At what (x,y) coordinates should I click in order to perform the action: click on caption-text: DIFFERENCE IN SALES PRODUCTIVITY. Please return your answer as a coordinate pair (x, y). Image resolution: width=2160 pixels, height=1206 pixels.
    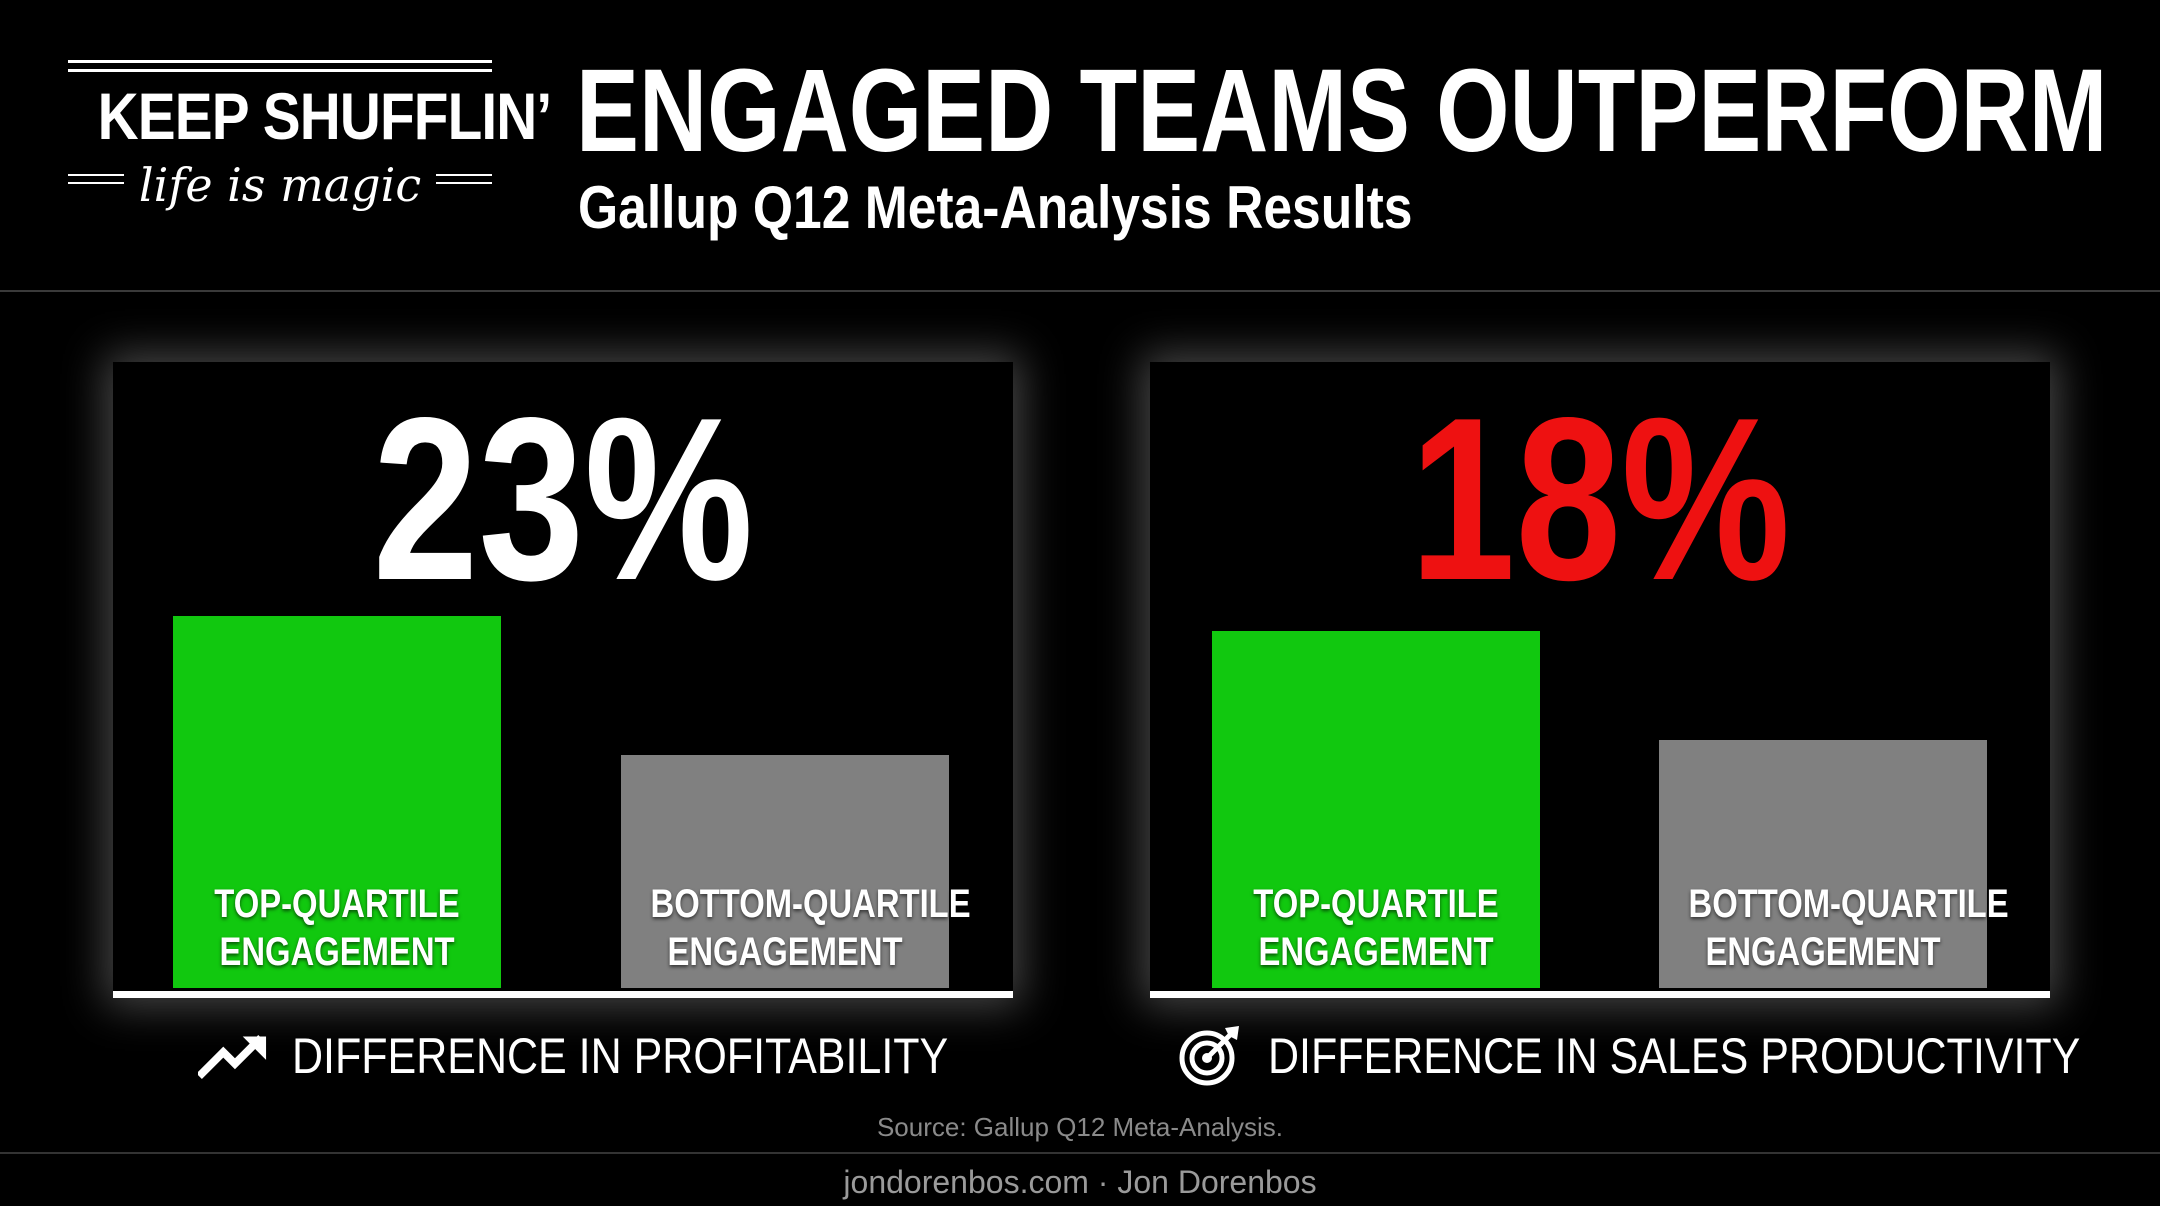
    Looking at the image, I should click on (1674, 1056).